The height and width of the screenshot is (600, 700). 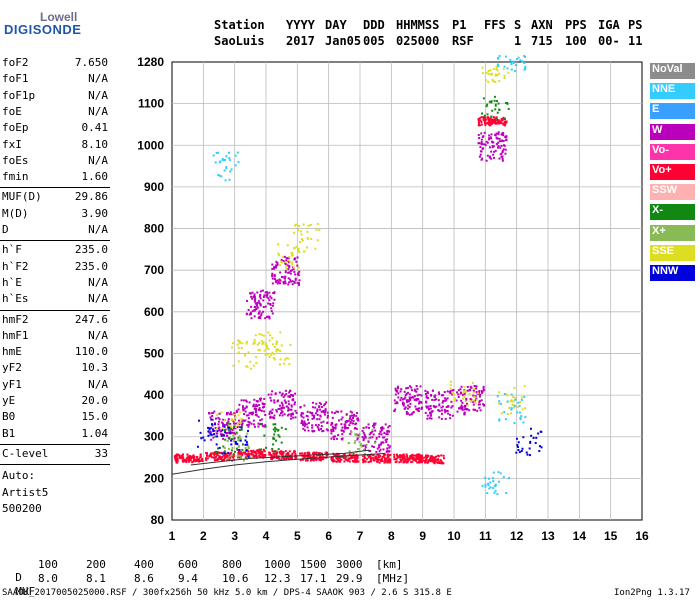 I want to click on y-tick-label: 700, so click(x=154, y=270).